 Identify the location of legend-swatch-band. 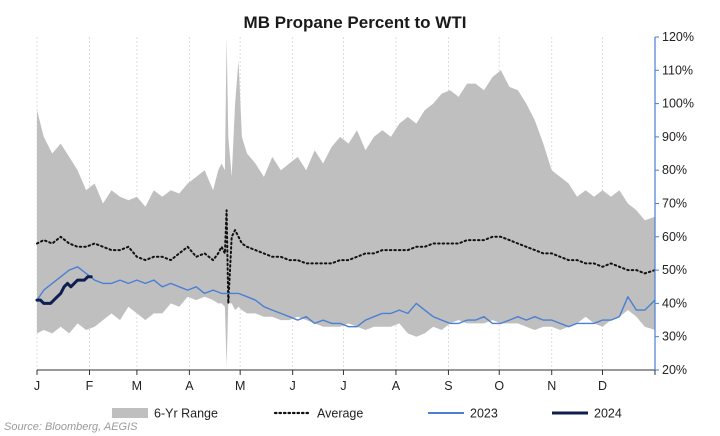
(130, 413).